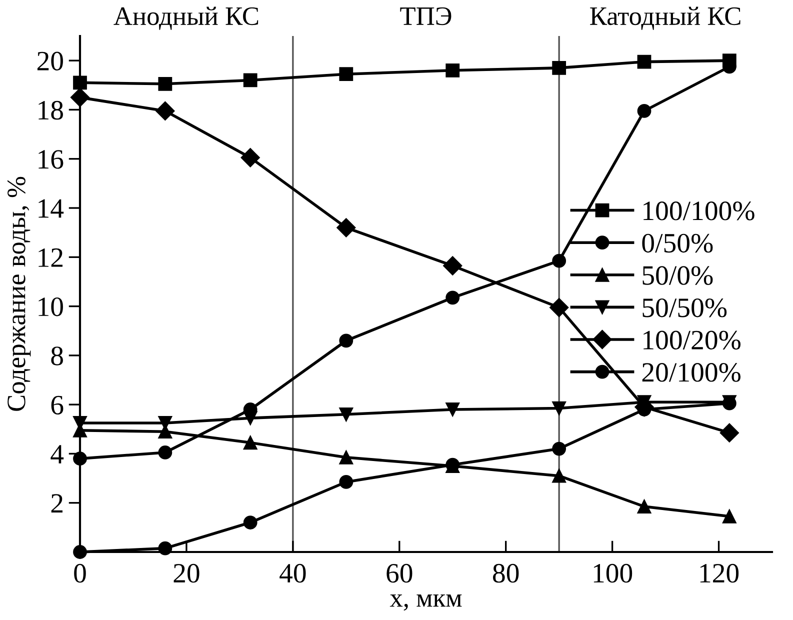 The width and height of the screenshot is (793, 620). What do you see at coordinates (426, 602) in the screenshot?
I see `x-axis-title: x, мкм` at bounding box center [426, 602].